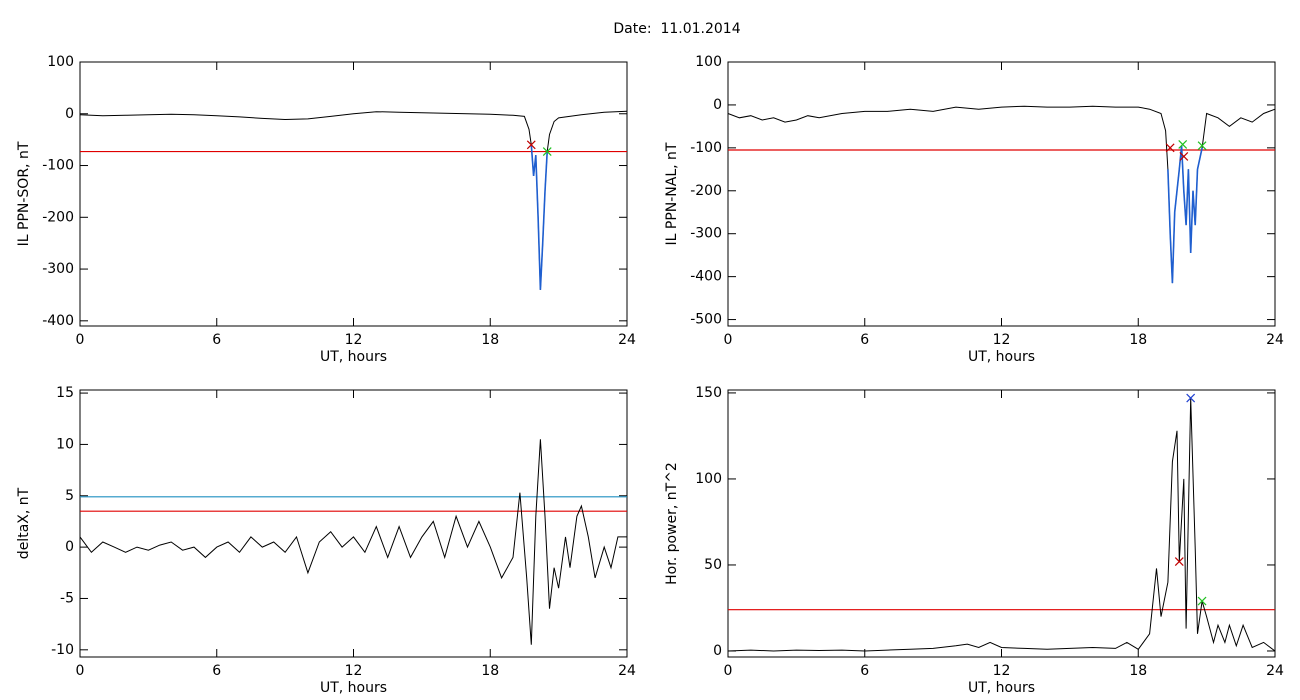  What do you see at coordinates (67, 598) in the screenshot?
I see `y-tick-label: -5` at bounding box center [67, 598].